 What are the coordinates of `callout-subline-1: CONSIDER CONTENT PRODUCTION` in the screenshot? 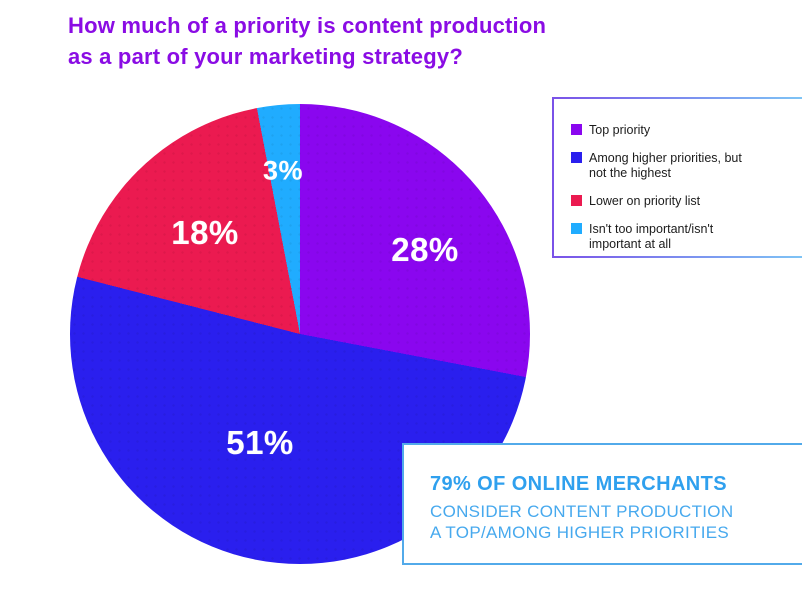 It's located at (582, 511).